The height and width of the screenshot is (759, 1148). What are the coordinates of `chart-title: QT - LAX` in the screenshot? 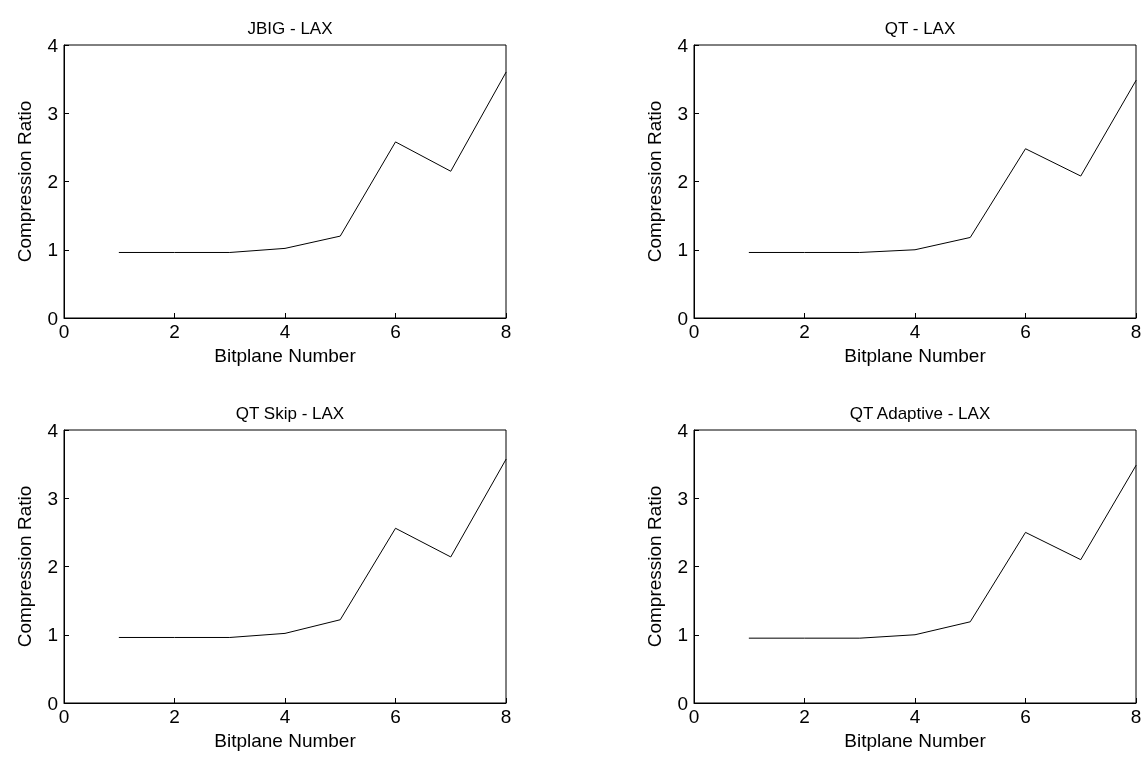 It's located at (920, 28).